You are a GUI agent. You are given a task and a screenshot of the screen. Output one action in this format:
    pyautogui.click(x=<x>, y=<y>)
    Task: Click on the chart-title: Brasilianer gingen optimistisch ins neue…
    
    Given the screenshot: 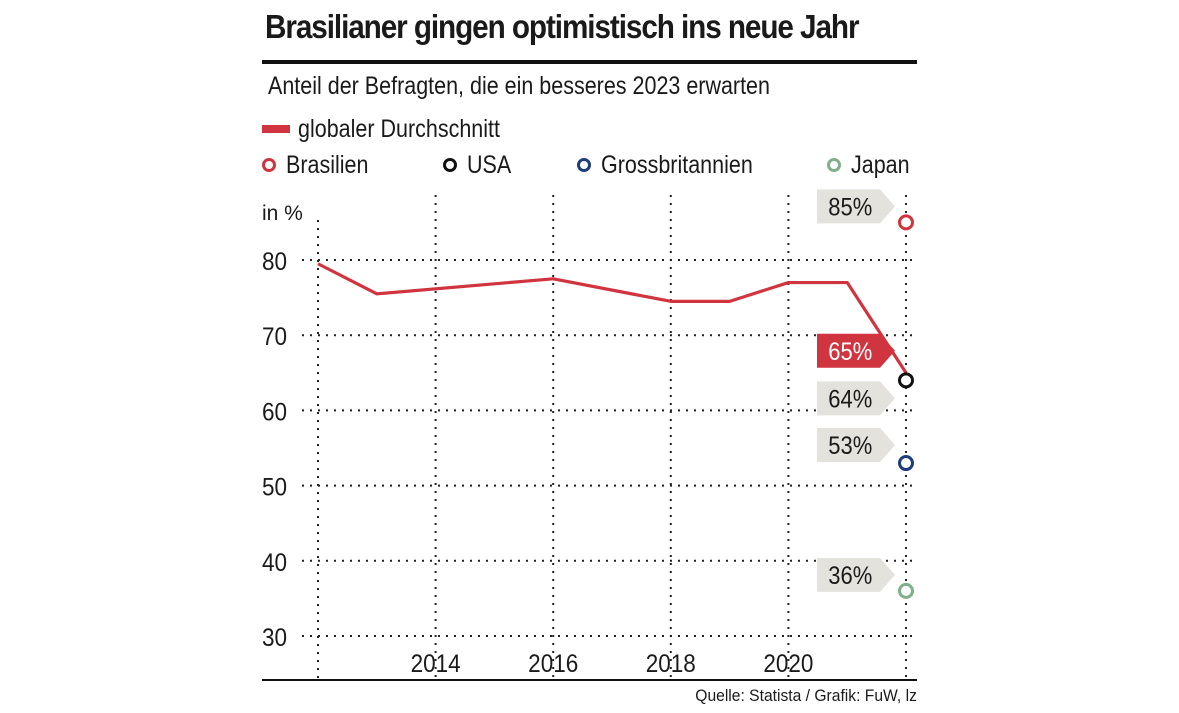 What is the action you would take?
    pyautogui.click(x=562, y=26)
    